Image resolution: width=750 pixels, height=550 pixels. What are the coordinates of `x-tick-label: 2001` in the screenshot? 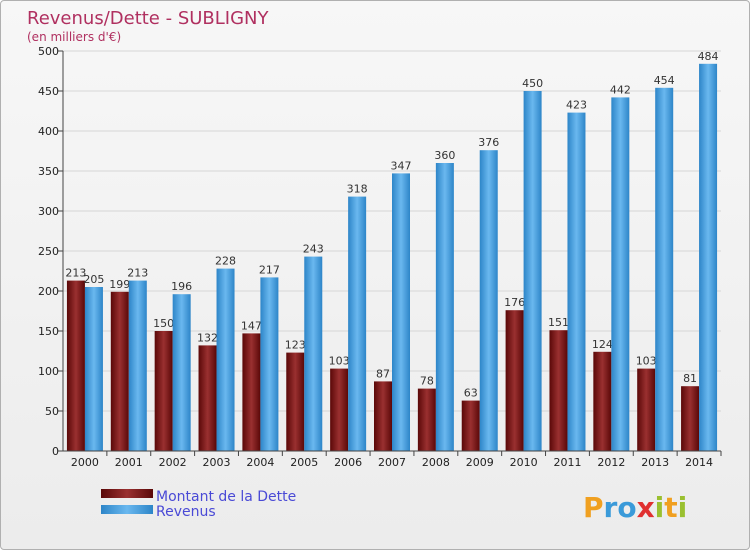 It's located at (129, 462).